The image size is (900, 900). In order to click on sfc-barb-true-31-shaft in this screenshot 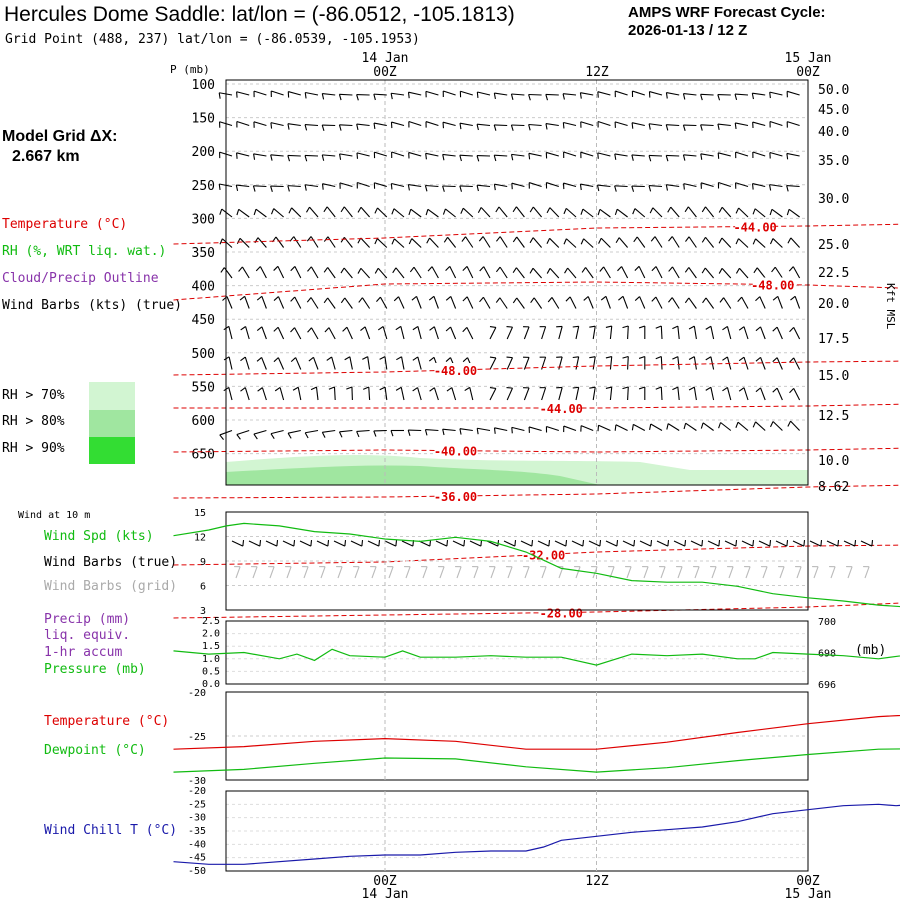, I will do `click(764, 543)`.